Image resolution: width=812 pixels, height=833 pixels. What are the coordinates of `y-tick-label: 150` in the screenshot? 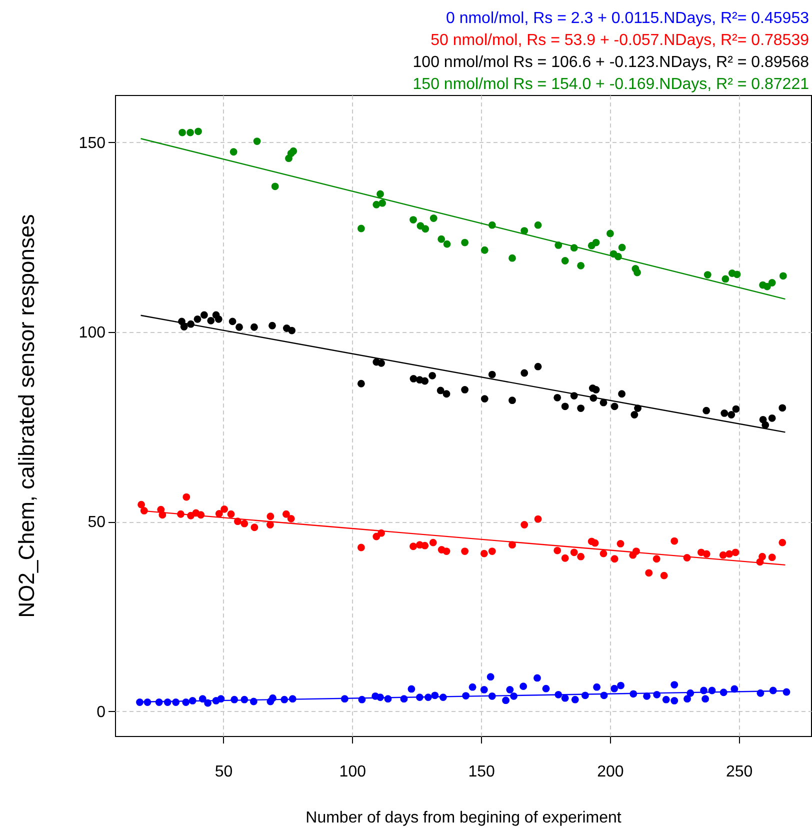 It's located at (92, 143).